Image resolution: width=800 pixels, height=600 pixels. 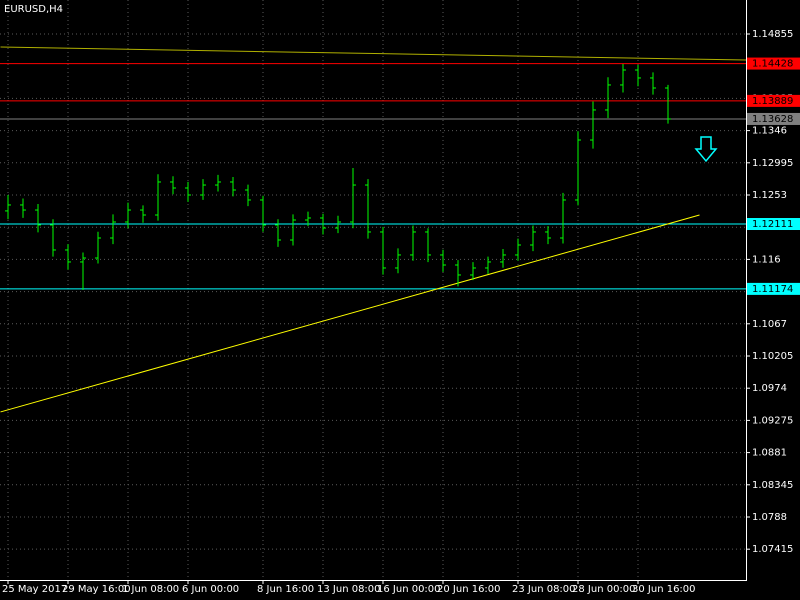 I want to click on price-level-label: 1.14428, so click(x=772, y=64).